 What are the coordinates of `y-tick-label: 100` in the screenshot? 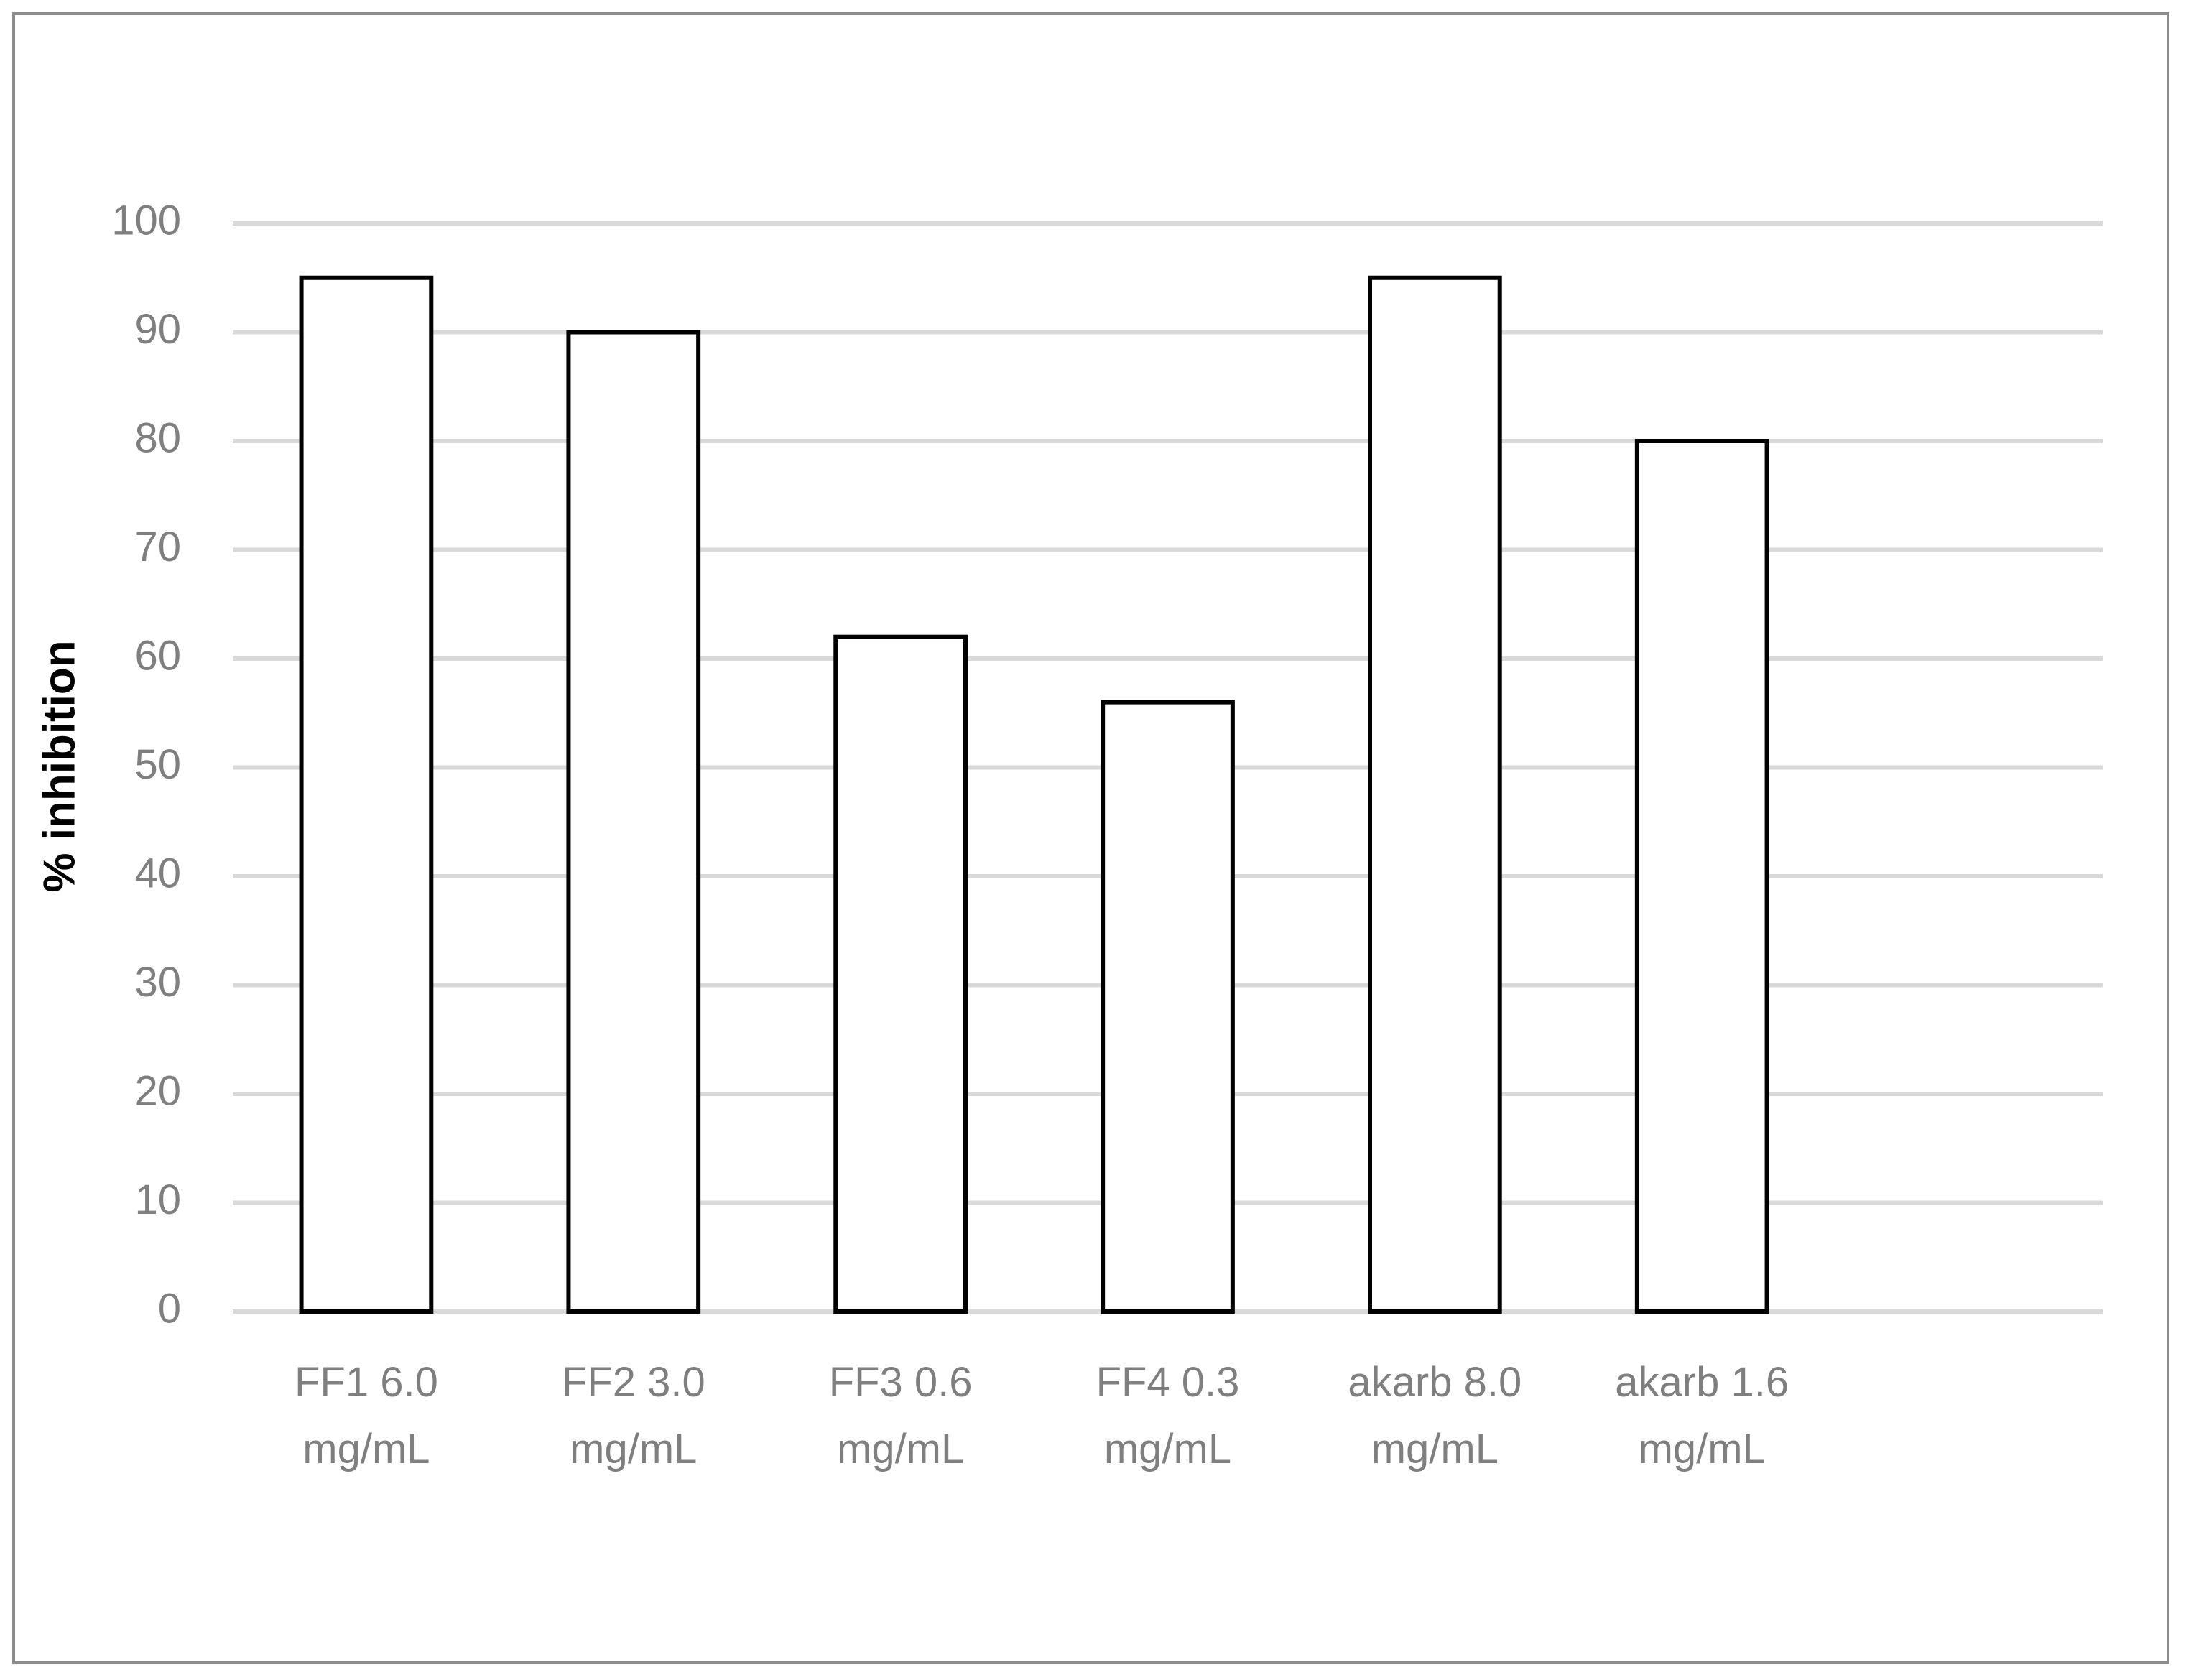 It's located at (146, 220).